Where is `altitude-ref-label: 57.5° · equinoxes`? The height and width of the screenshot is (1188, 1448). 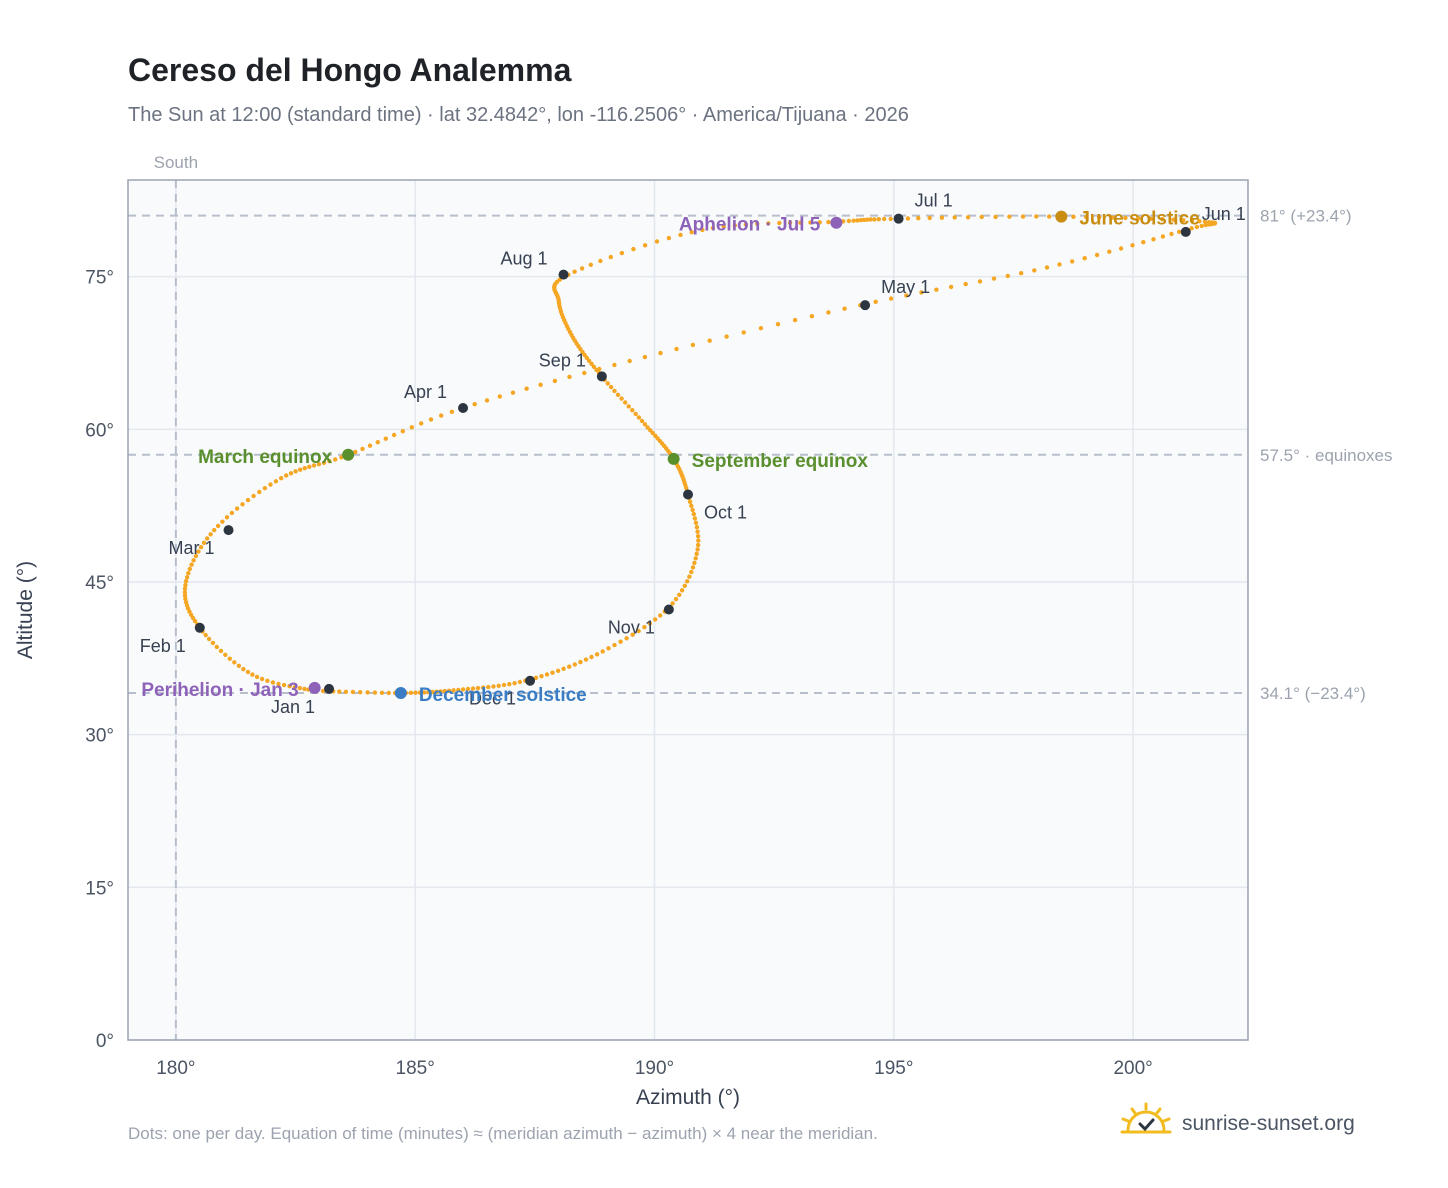
altitude-ref-label: 57.5° · equinoxes is located at coordinates (1326, 455).